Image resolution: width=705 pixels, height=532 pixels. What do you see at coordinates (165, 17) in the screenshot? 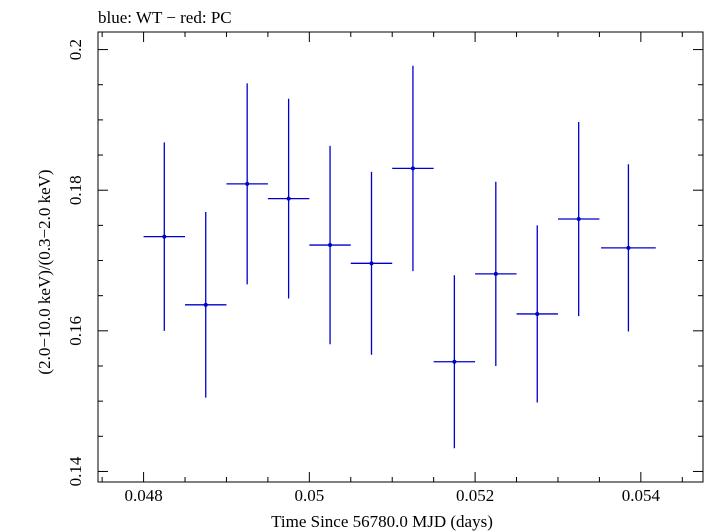
I see `chart-title: blue: WT − red: PC` at bounding box center [165, 17].